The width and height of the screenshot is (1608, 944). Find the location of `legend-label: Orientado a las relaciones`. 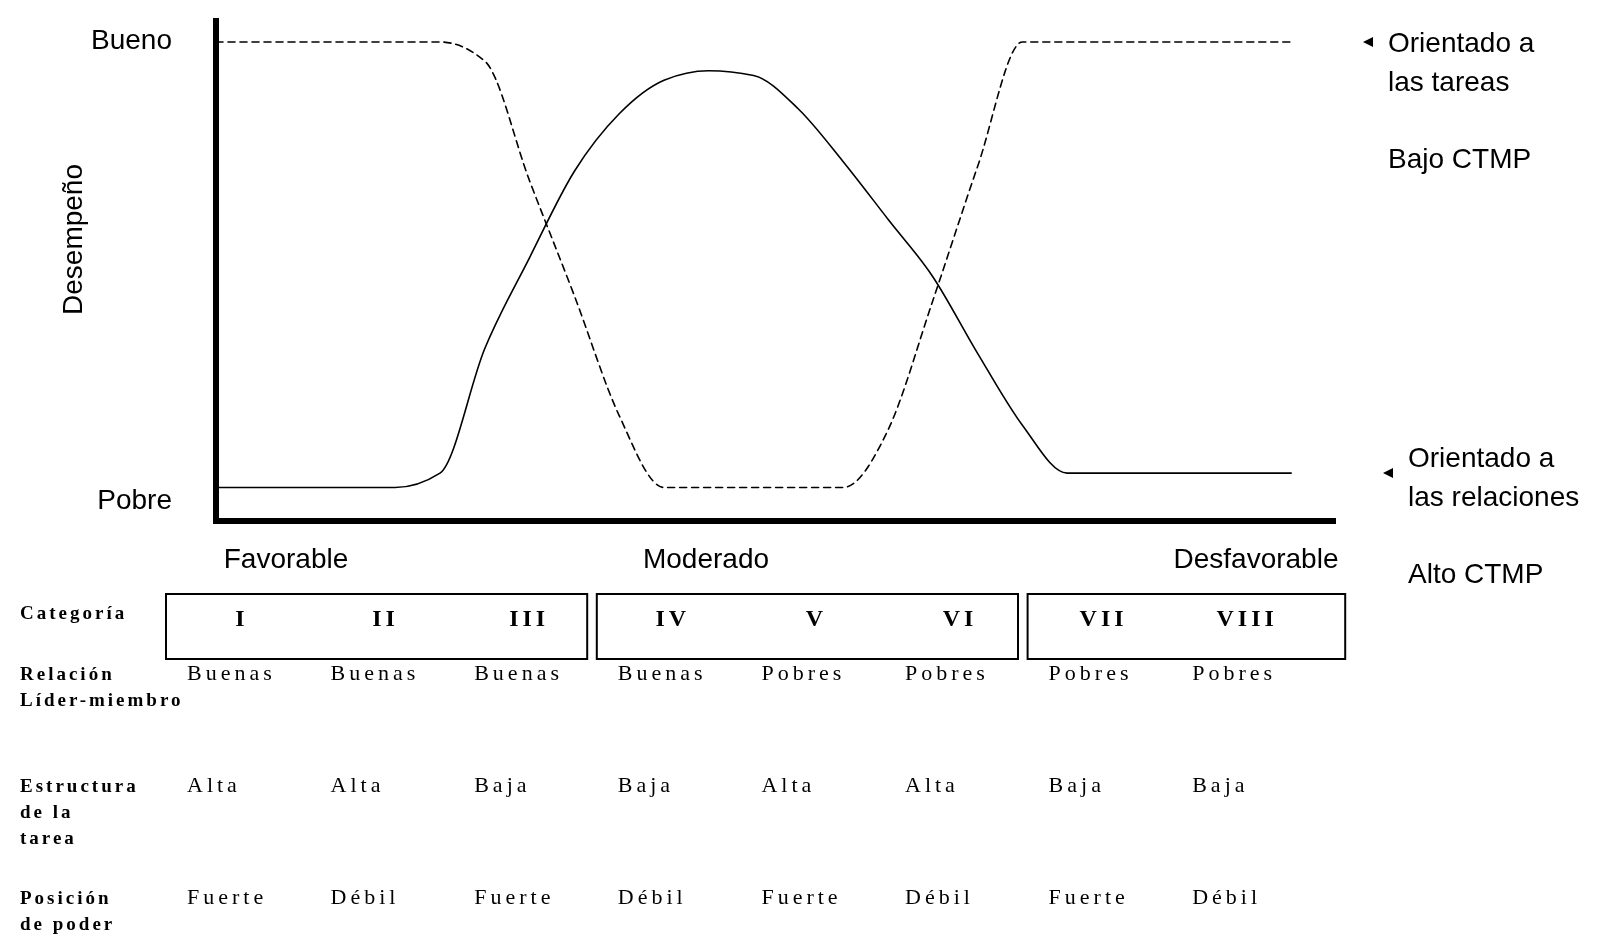

legend-label: Orientado a las relaciones is located at coordinates (1494, 477).